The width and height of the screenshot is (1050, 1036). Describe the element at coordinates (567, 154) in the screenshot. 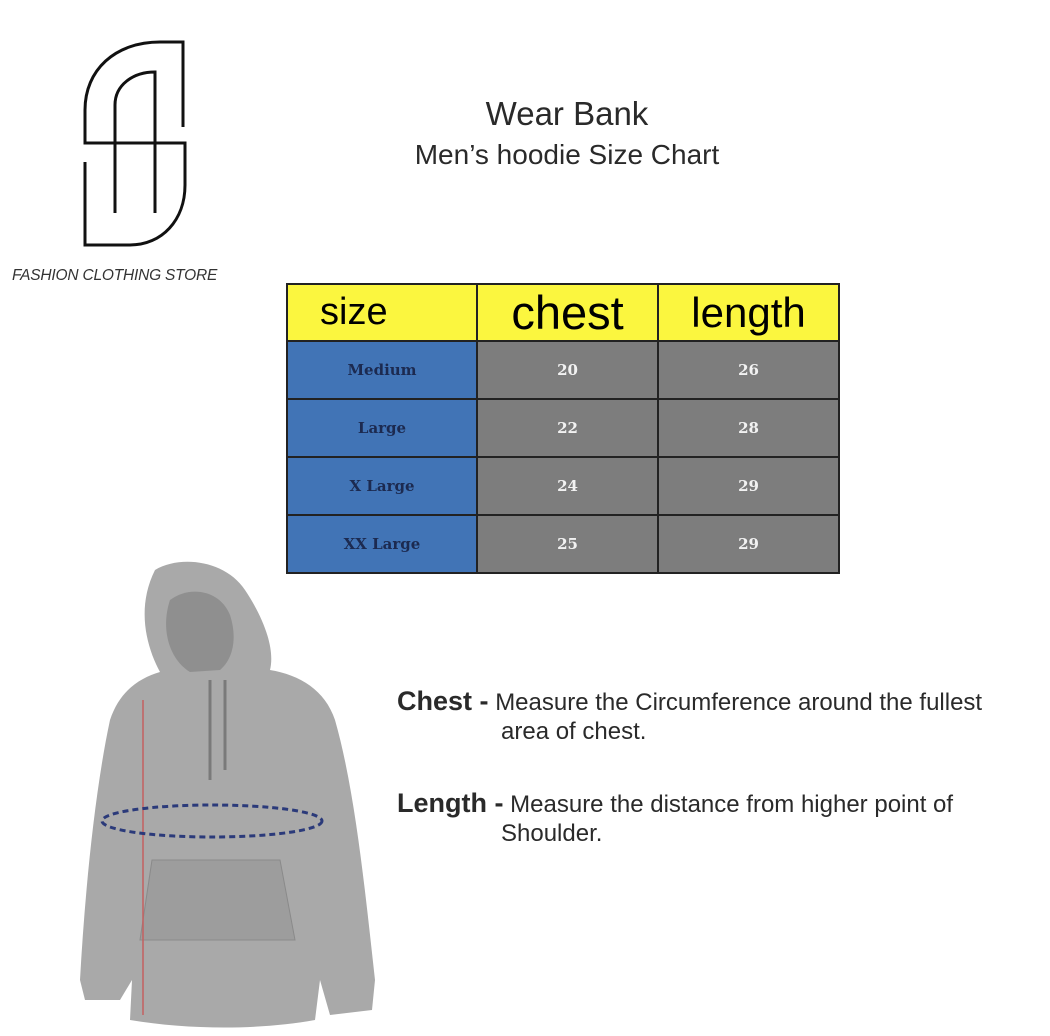

I see `page-subtitle: Men’s hoodie Size Chart` at that location.